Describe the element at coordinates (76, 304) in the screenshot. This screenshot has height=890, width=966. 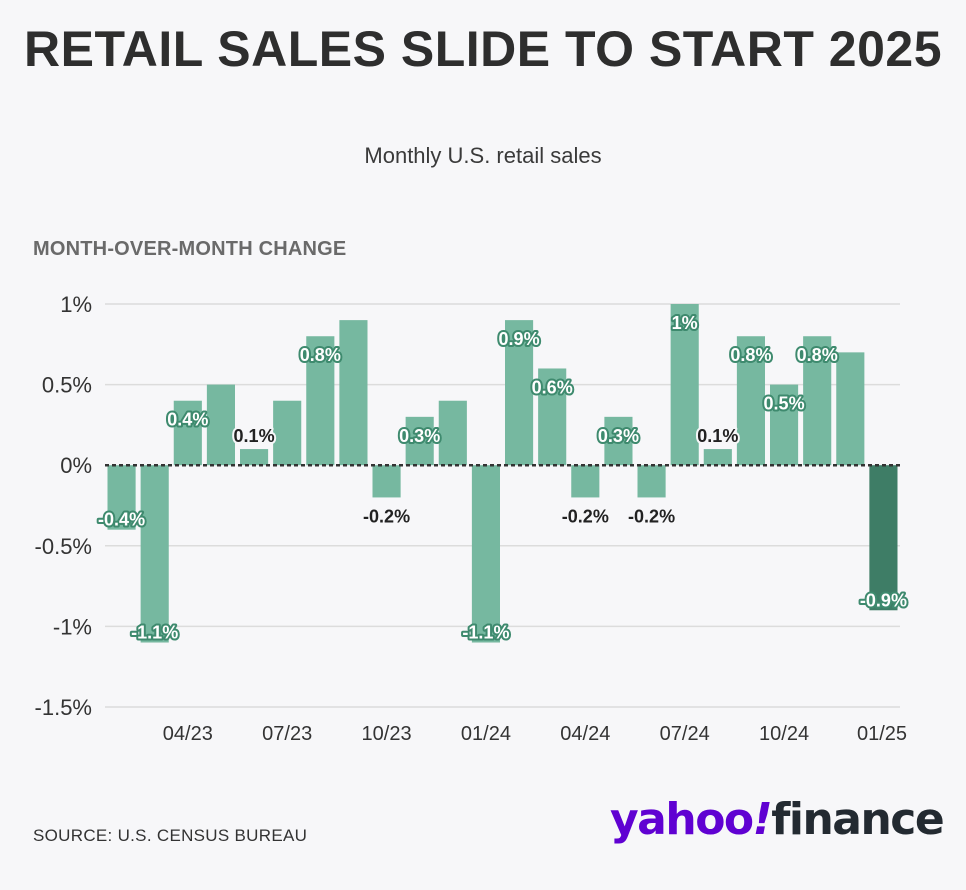
I see `y-tick-label: 1%` at that location.